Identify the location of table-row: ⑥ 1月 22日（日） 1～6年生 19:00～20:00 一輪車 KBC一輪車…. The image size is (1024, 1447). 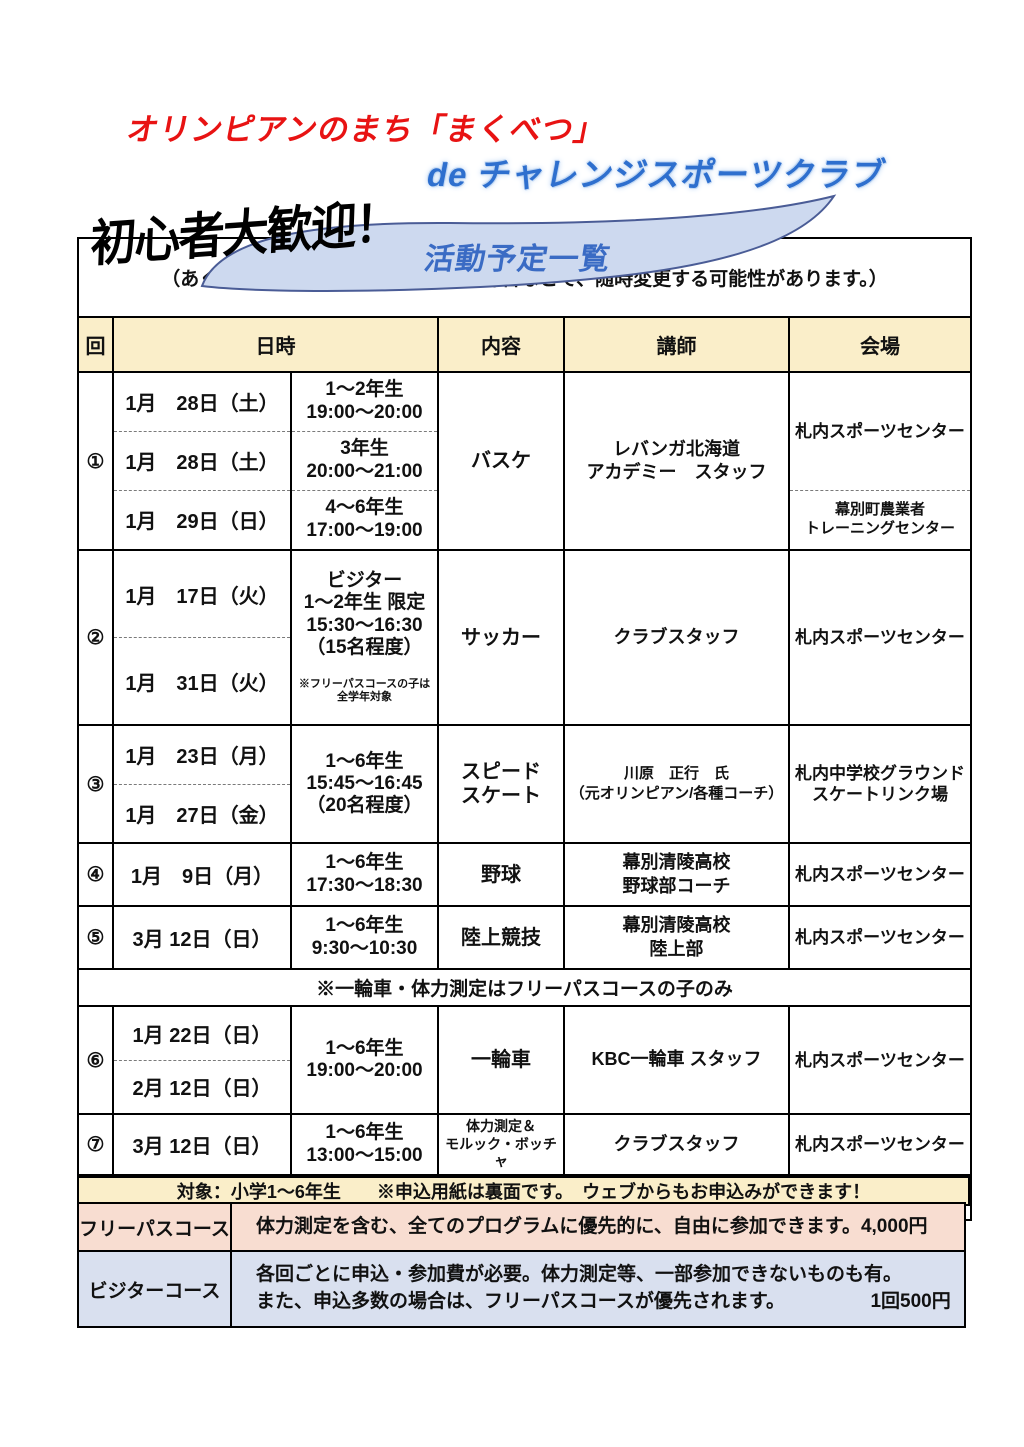
(524, 1060).